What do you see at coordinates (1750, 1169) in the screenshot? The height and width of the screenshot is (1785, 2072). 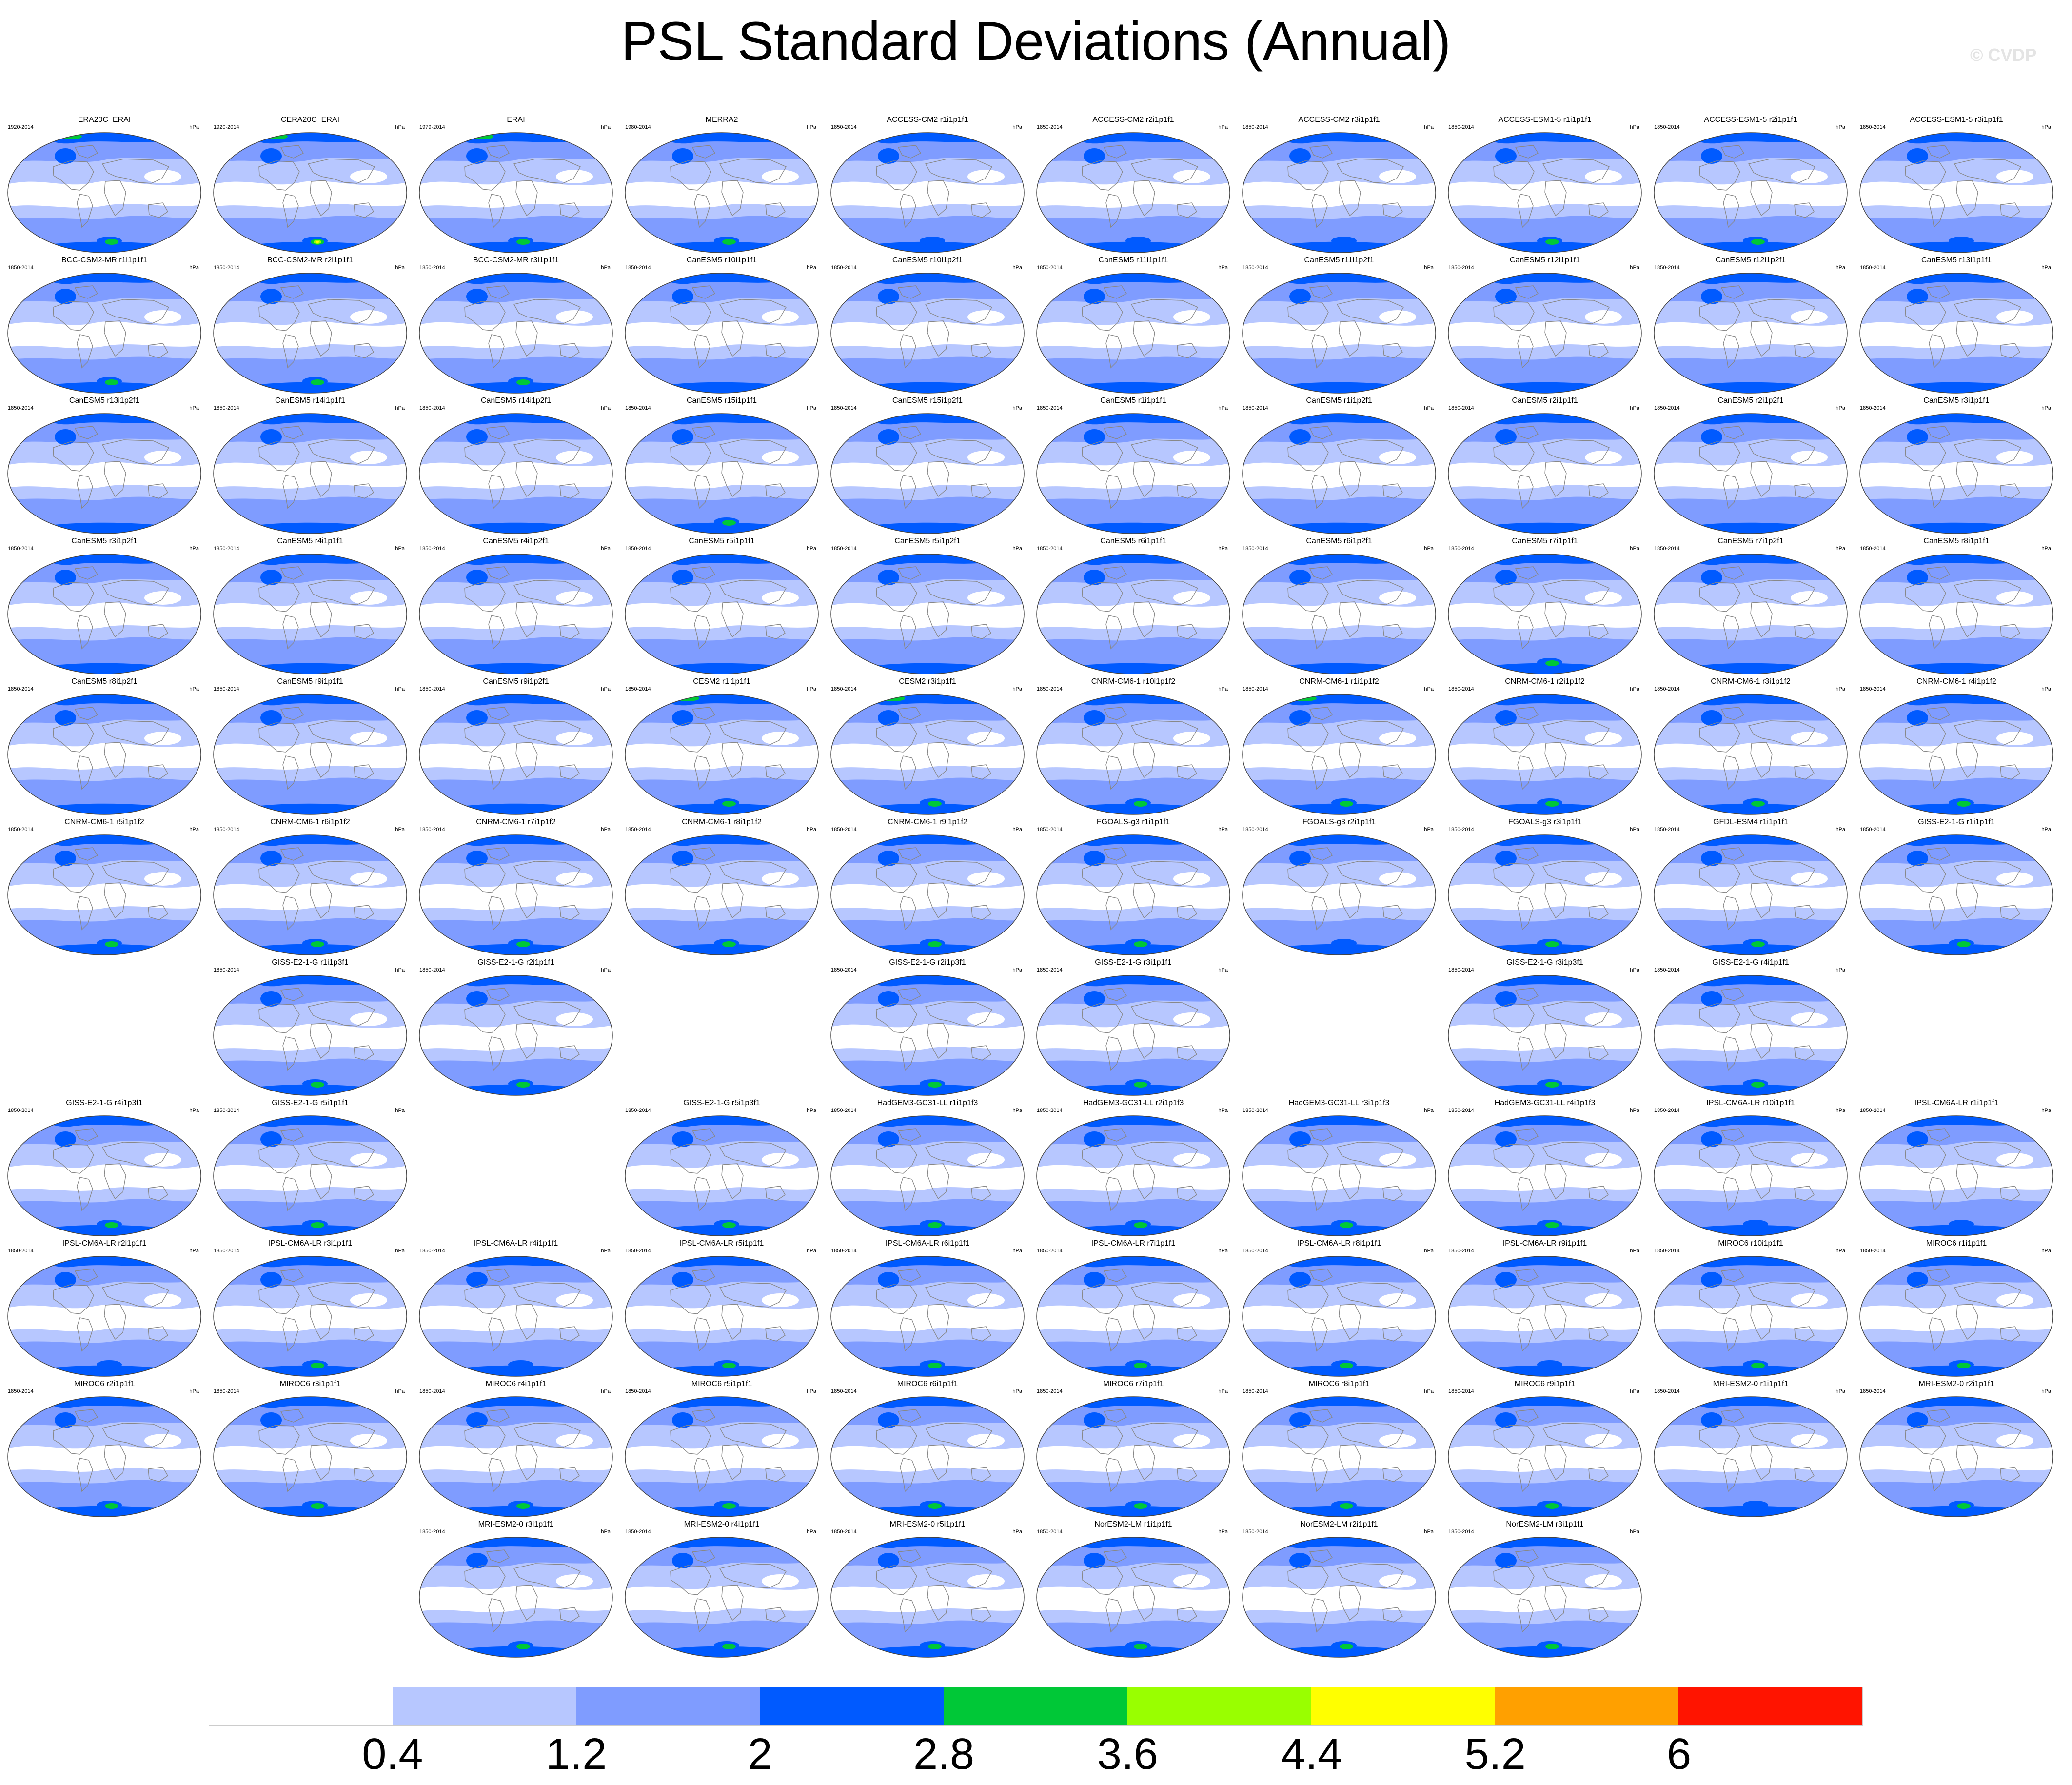 I see `map-panel: IPSL-CM6A-LR r10i1p1f1 1850-2014 hPa` at bounding box center [1750, 1169].